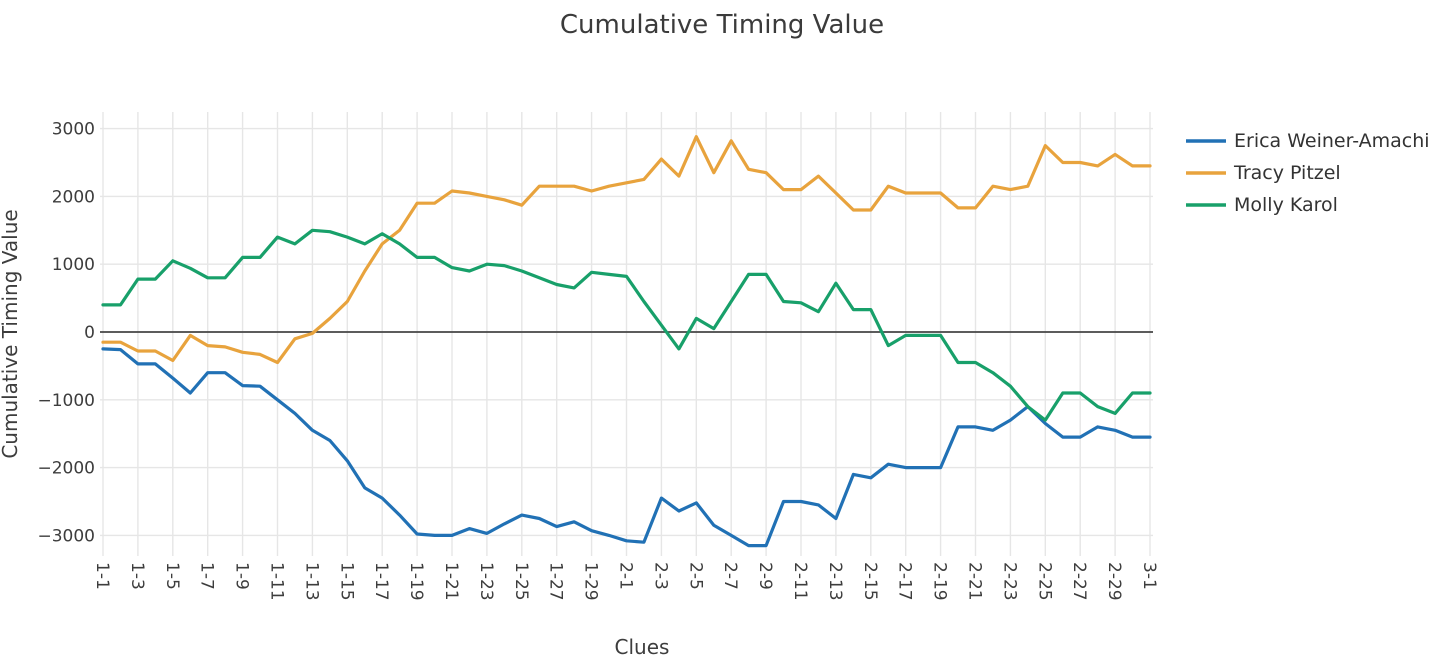 Image resolution: width=1456 pixels, height=668 pixels. Describe the element at coordinates (381, 581) in the screenshot. I see `x-tick-label: 1-17` at that location.